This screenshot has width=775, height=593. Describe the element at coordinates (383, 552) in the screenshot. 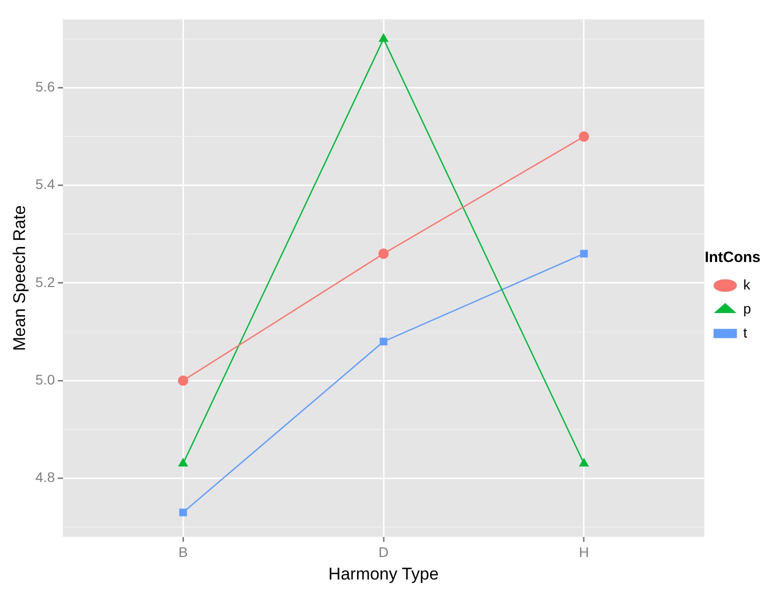

I see `x-tick-label: D` at that location.